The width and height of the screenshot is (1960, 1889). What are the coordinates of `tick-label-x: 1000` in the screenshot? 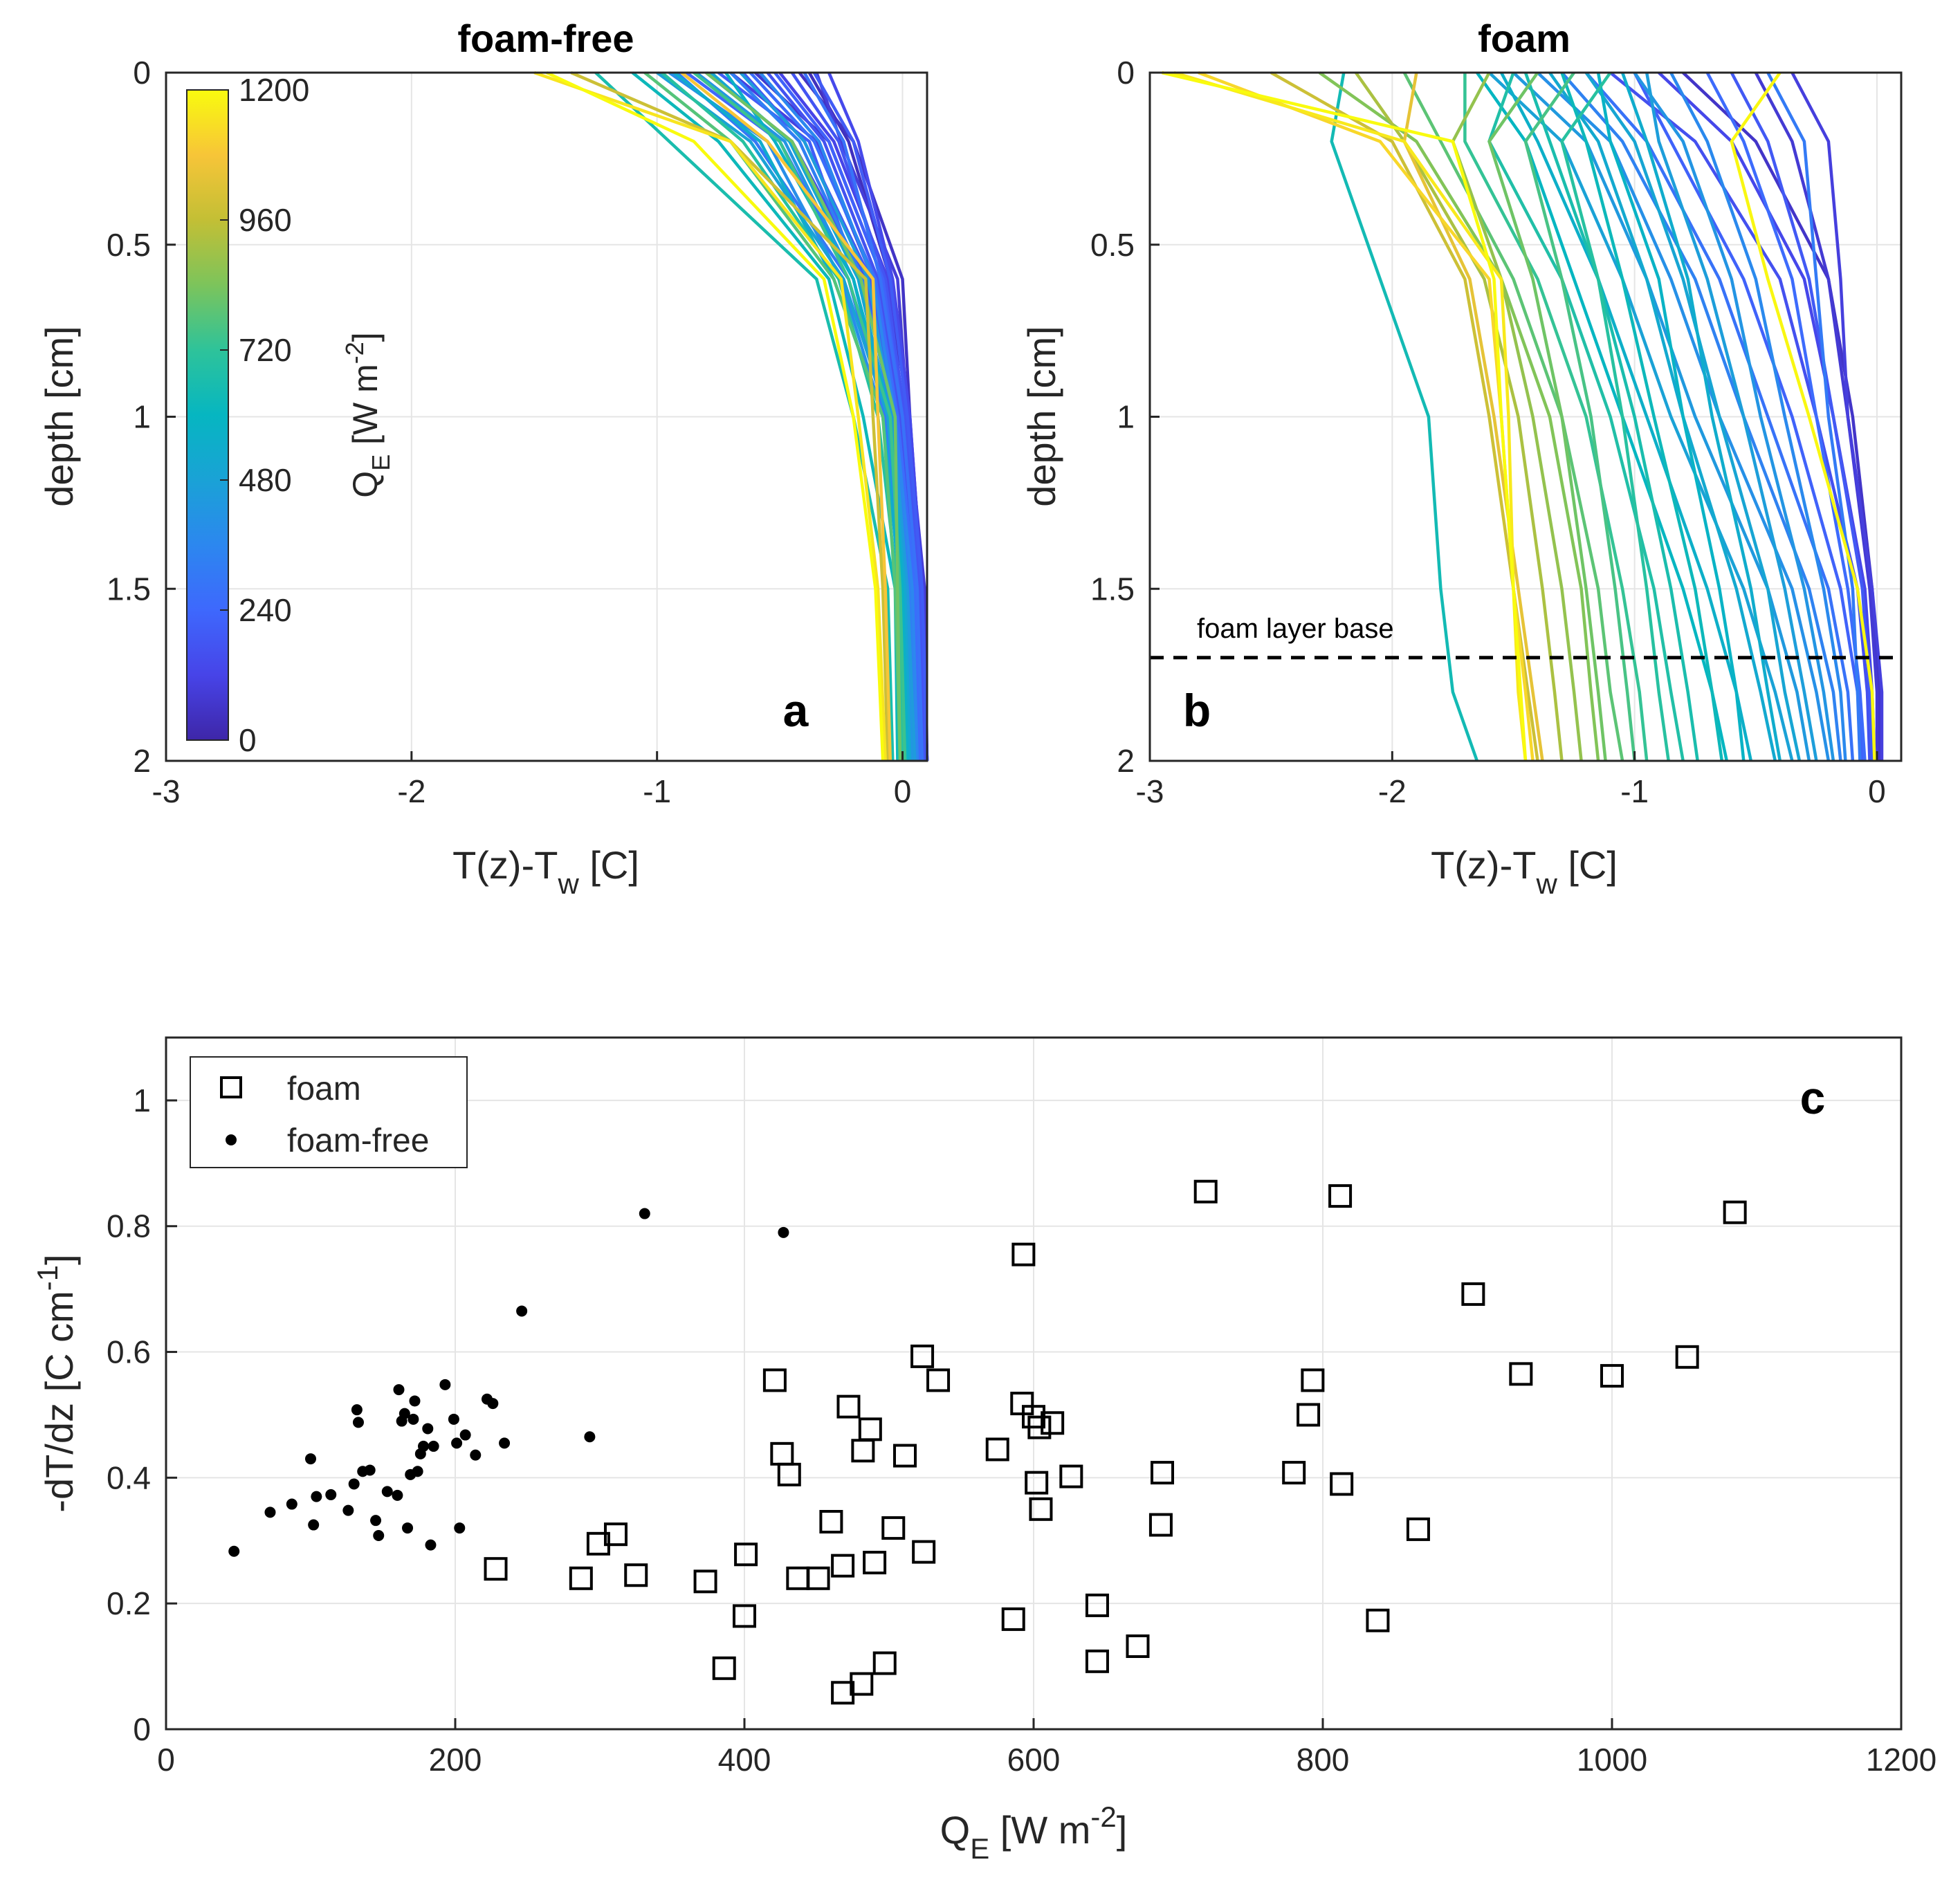 It's located at (1612, 1760).